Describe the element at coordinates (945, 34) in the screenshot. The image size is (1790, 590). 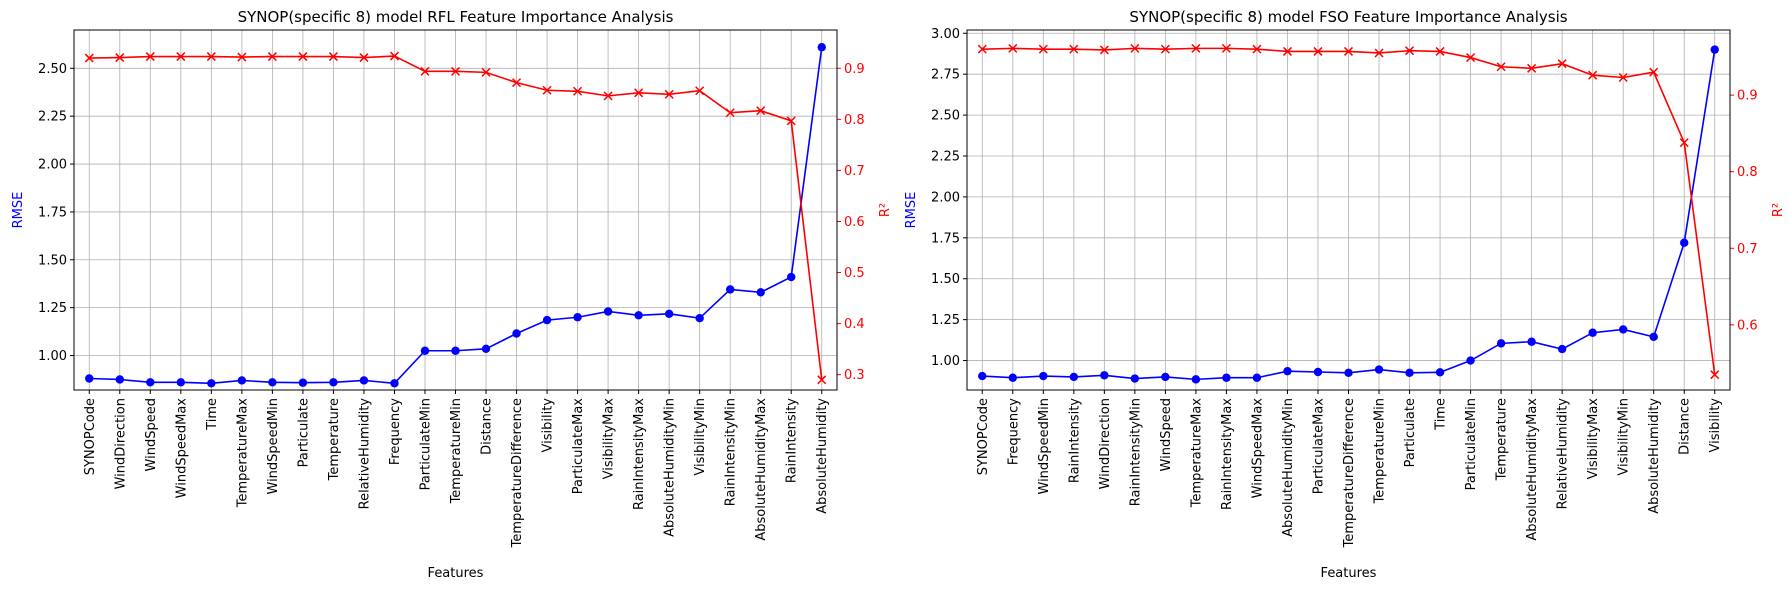
I see `left-y-tick-label: 3.00` at that location.